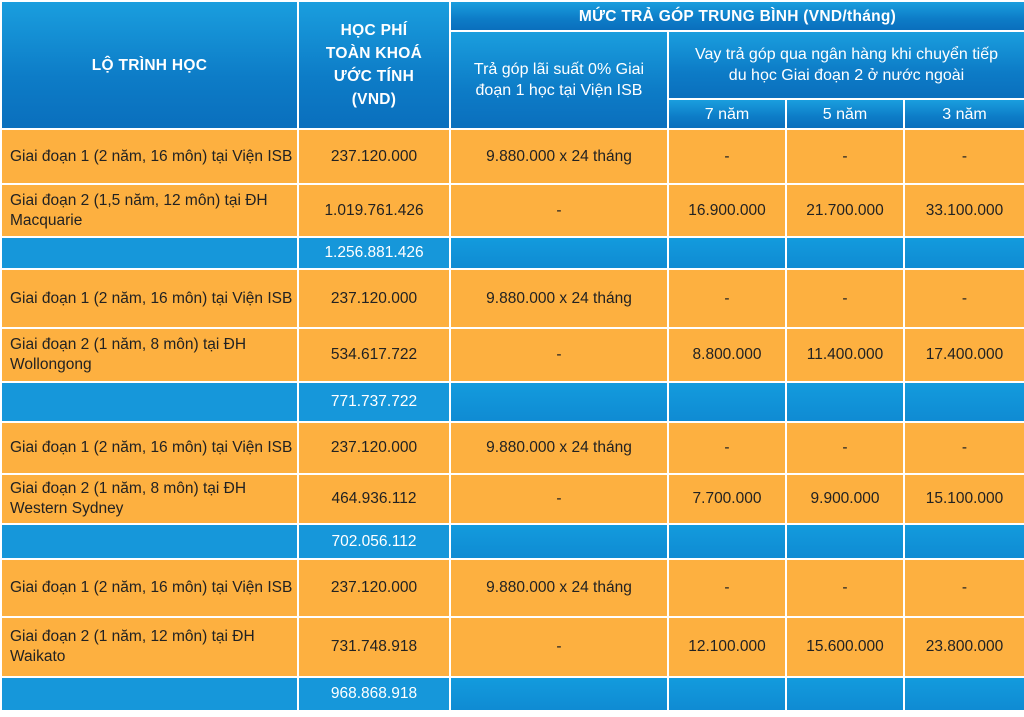  What do you see at coordinates (845, 210) in the screenshot?
I see `year-5-cell: 21.700.000` at bounding box center [845, 210].